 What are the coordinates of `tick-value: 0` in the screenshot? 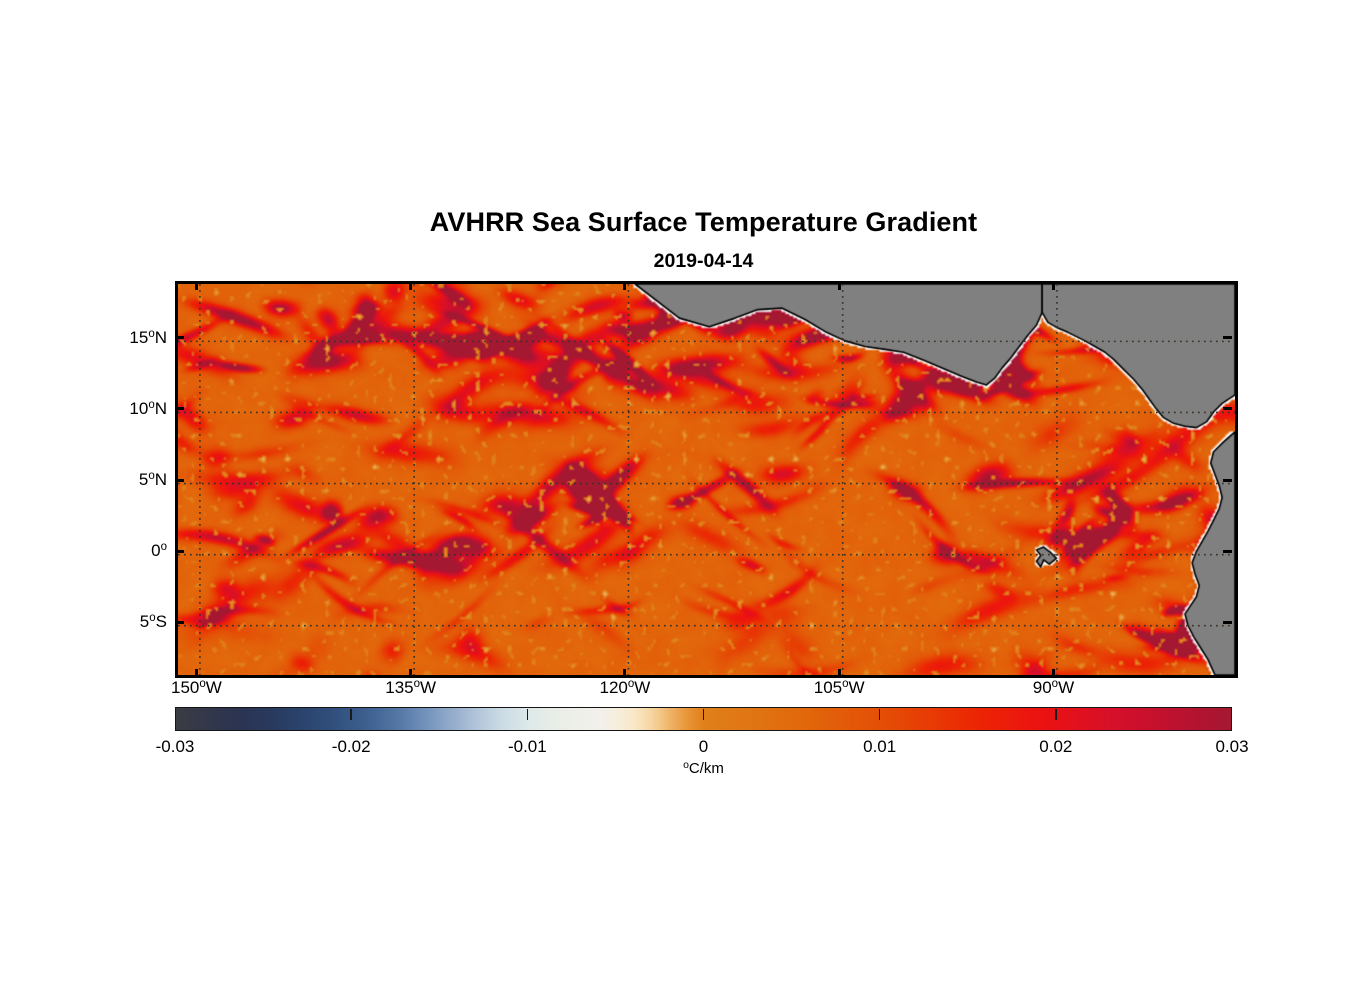 It's located at (156, 551).